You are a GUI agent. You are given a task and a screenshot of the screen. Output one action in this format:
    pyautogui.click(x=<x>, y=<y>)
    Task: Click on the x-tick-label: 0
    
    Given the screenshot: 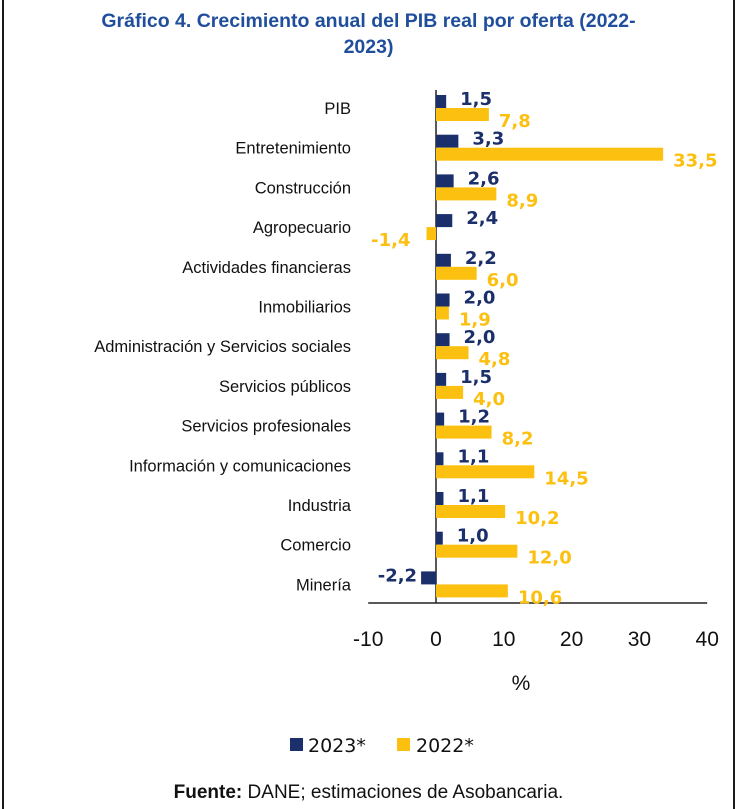 What is the action you would take?
    pyautogui.click(x=436, y=639)
    